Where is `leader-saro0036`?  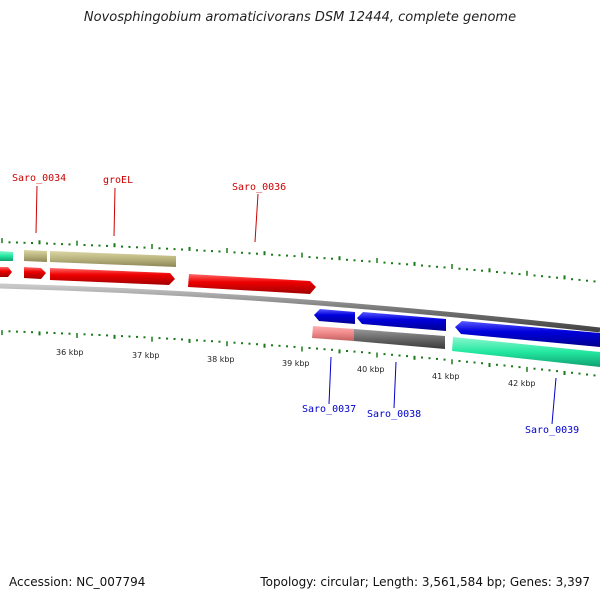
leader-saro0036 is located at coordinates (256, 218).